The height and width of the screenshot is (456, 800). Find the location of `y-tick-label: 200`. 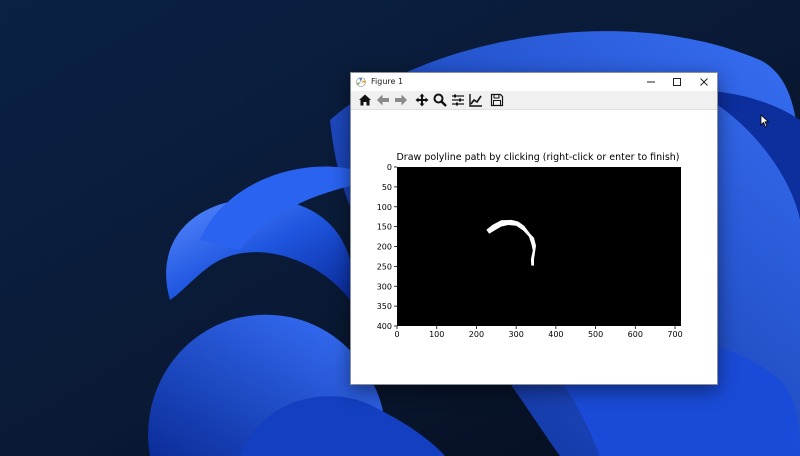

y-tick-label: 200 is located at coordinates (384, 247).